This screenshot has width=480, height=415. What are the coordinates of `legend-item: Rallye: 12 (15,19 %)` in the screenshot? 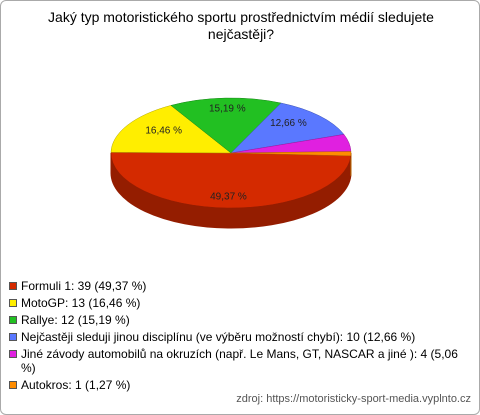 It's located at (239, 320).